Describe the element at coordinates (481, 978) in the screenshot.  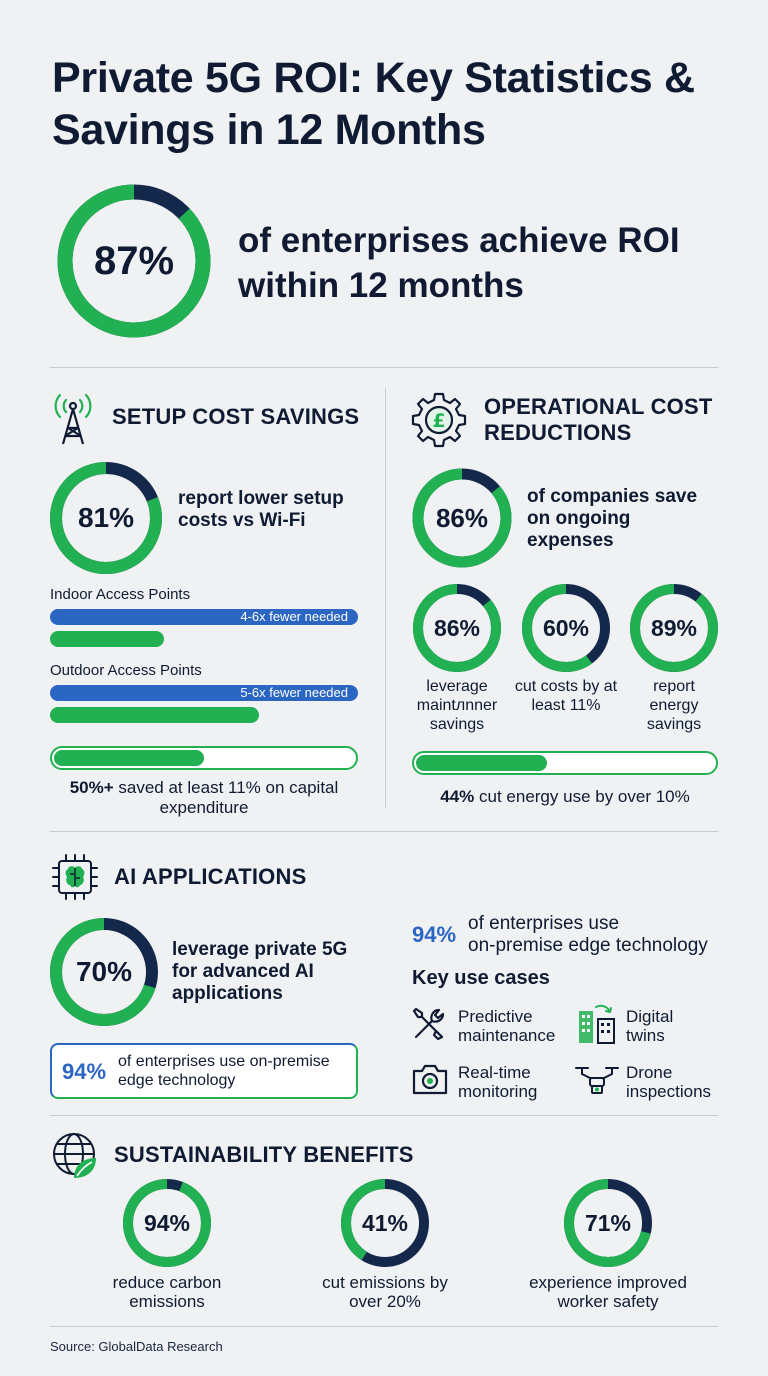
I see `use-cases-title: Key use cases` at that location.